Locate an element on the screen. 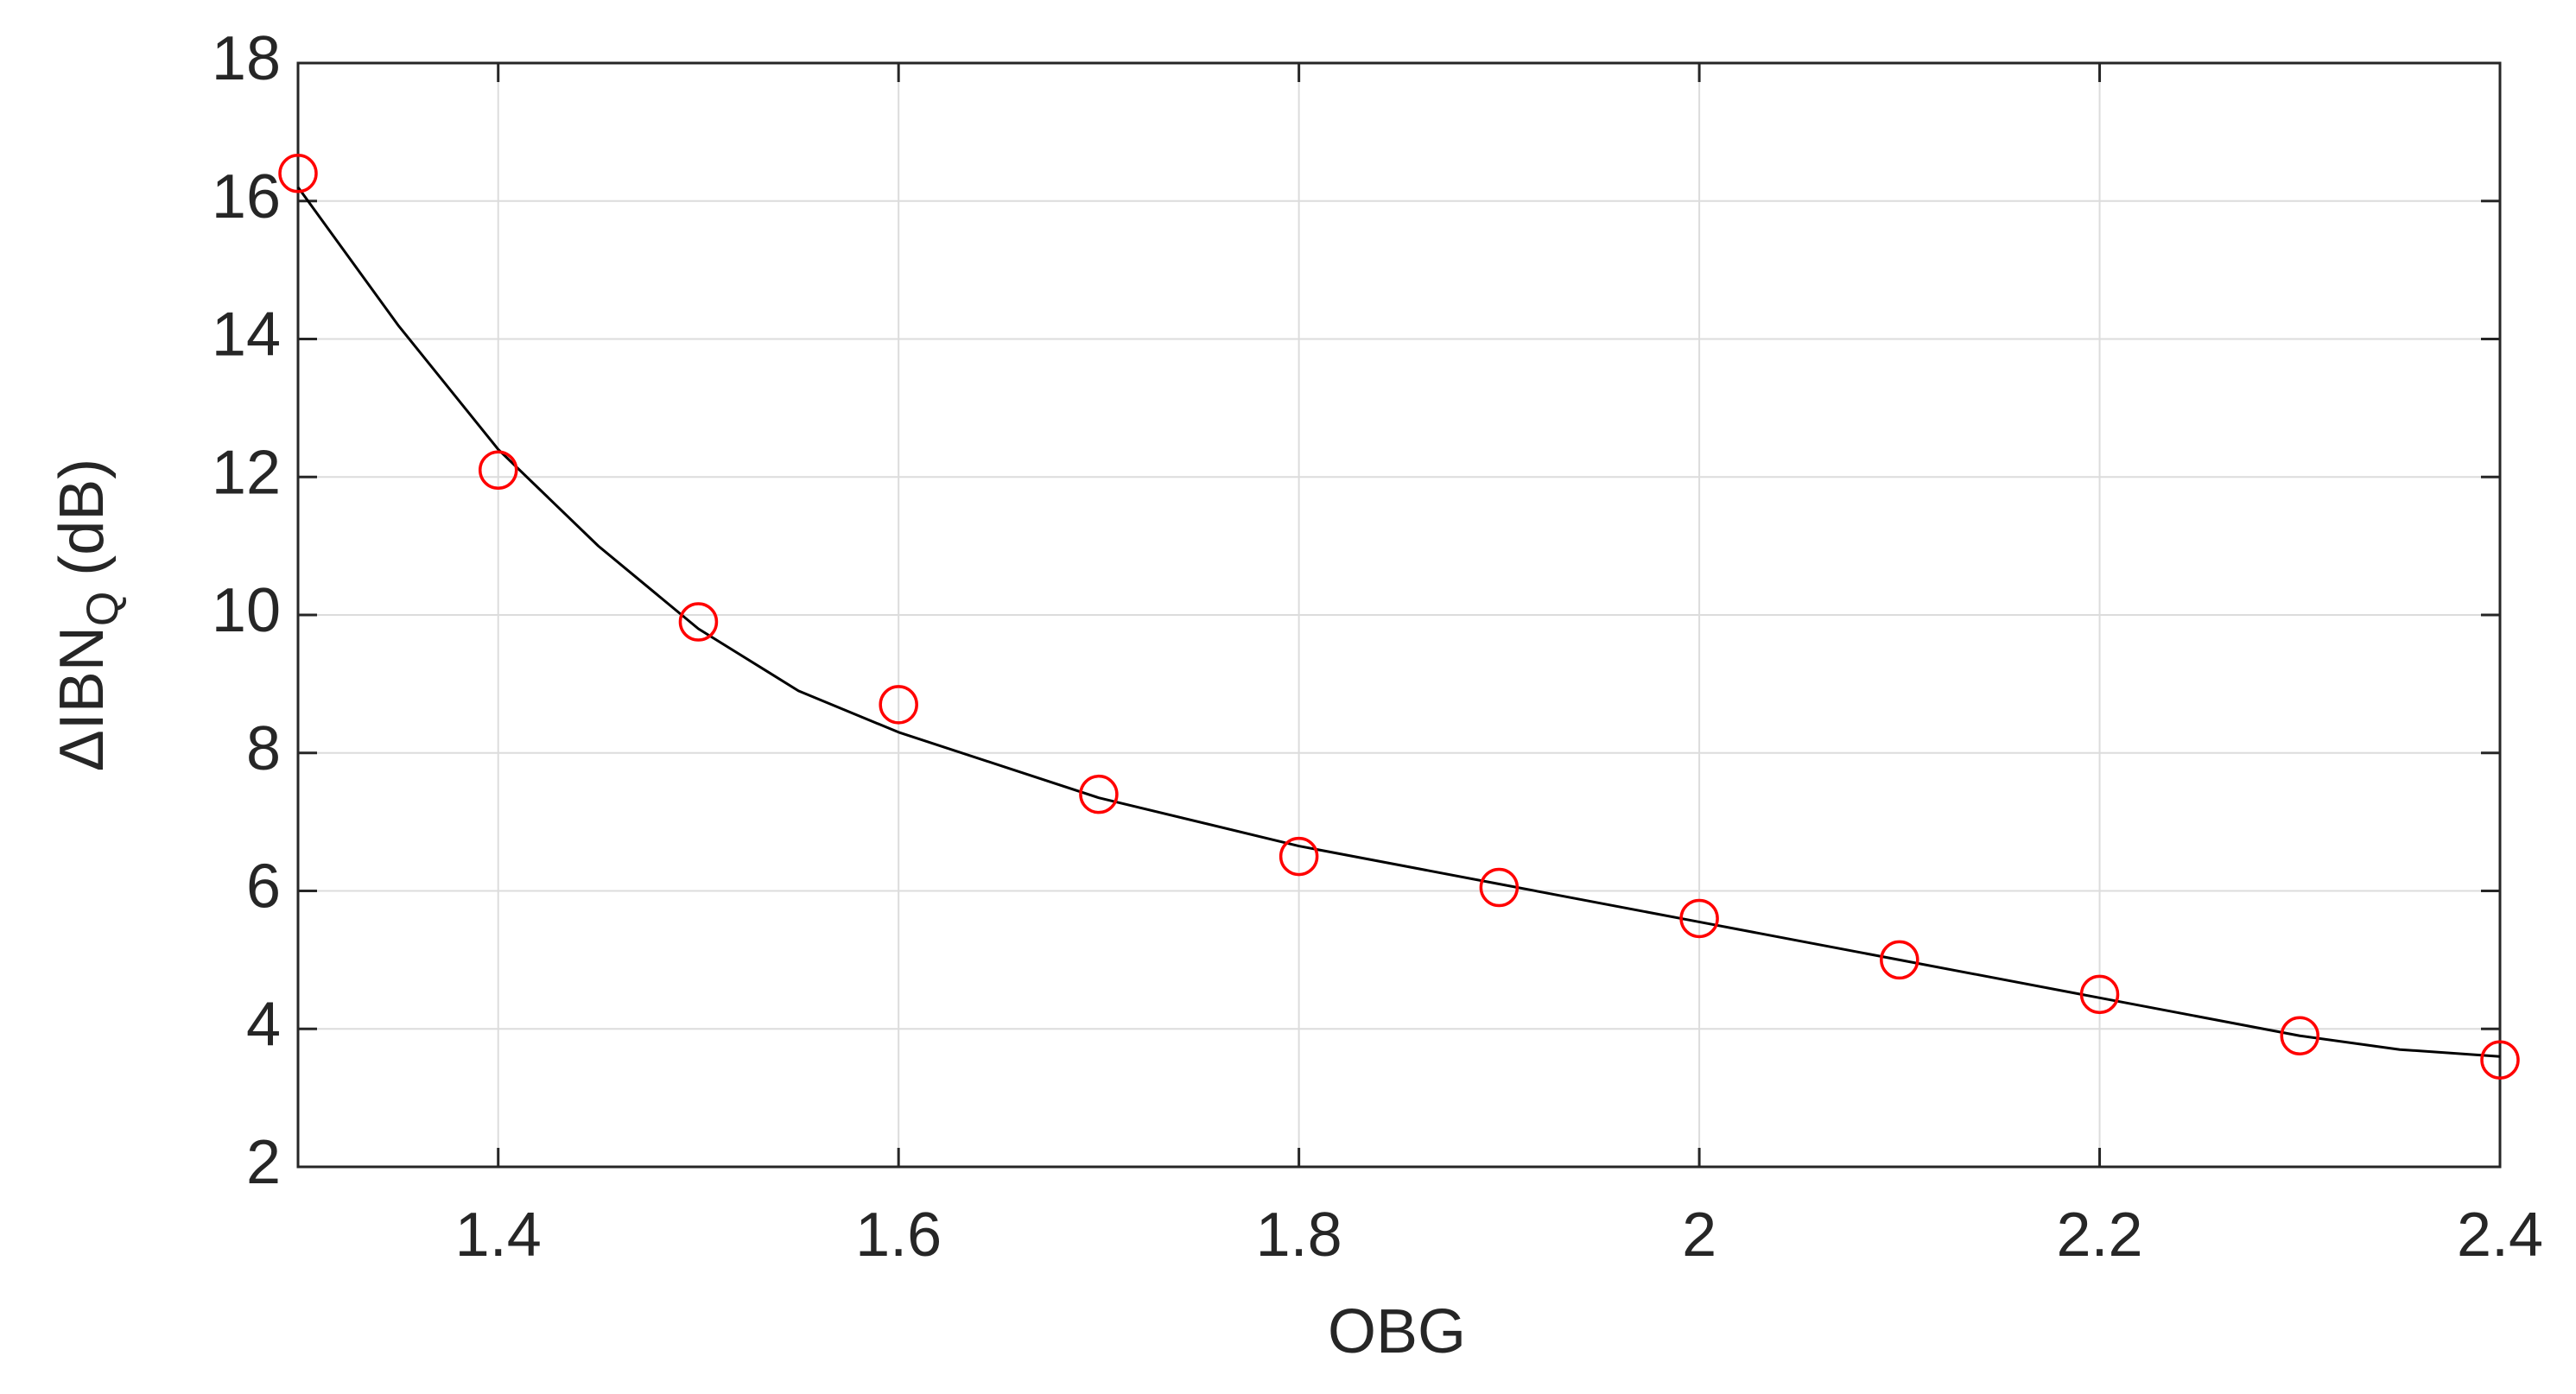 This screenshot has height=1394, width=2576. x-tick-label: 1.8 is located at coordinates (1299, 1235).